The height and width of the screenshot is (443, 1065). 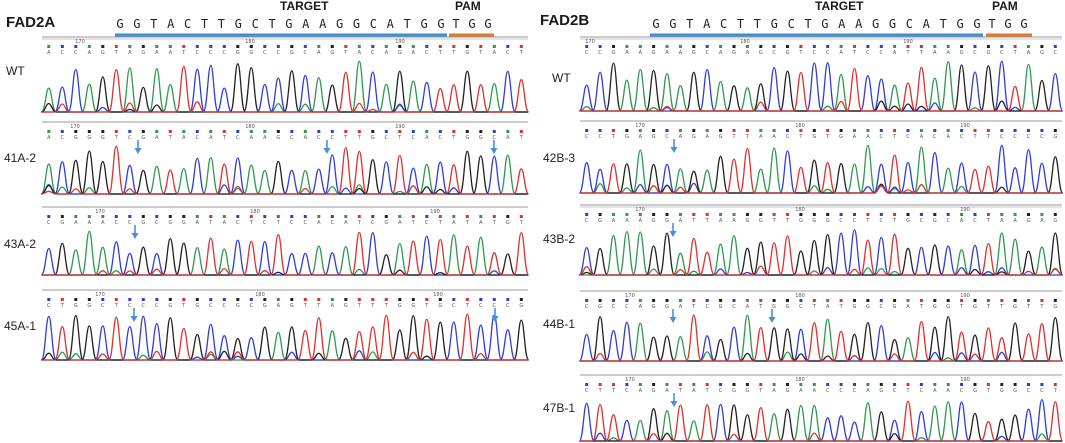 What do you see at coordinates (791, 24) in the screenshot?
I see `sequence-letter: C` at bounding box center [791, 24].